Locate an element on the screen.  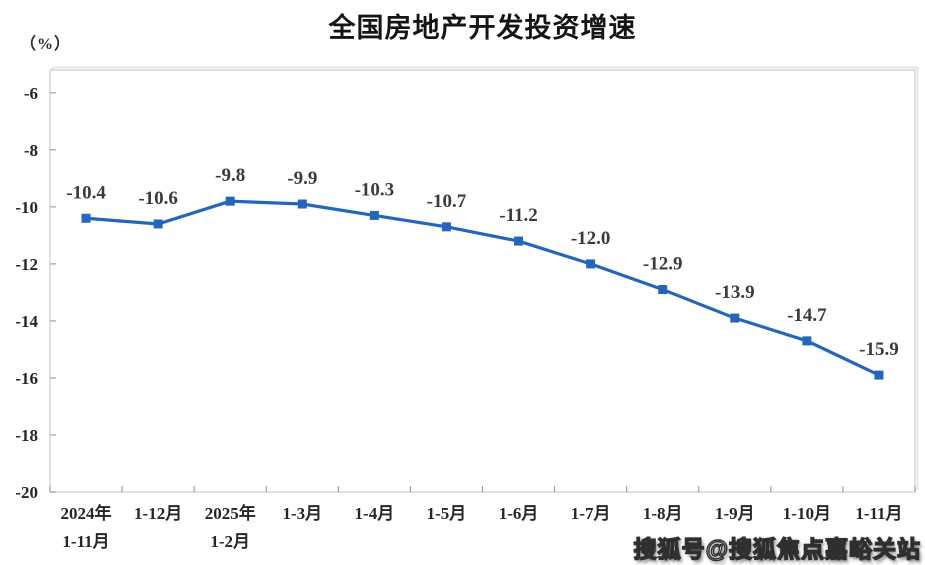
y-tick-label: -18 is located at coordinates (26, 435).